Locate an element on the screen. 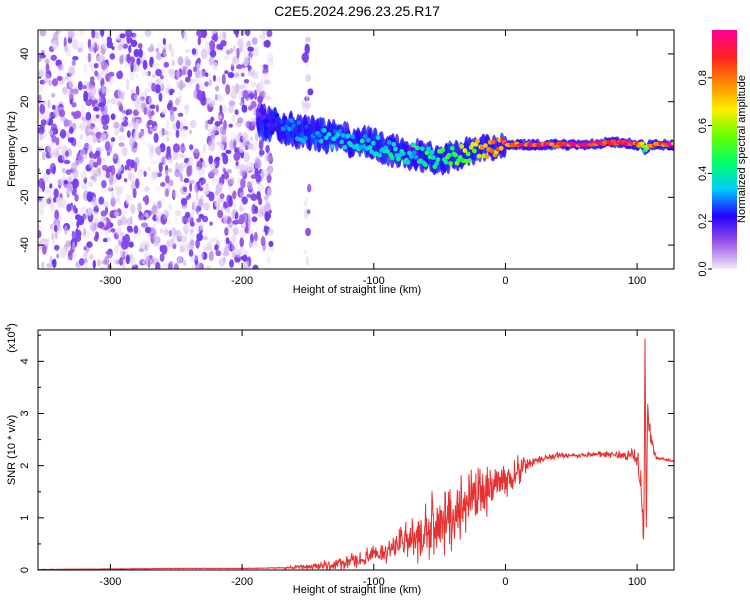 This screenshot has height=605, width=750. snr-x-tick-label: -300 is located at coordinates (110, 582).